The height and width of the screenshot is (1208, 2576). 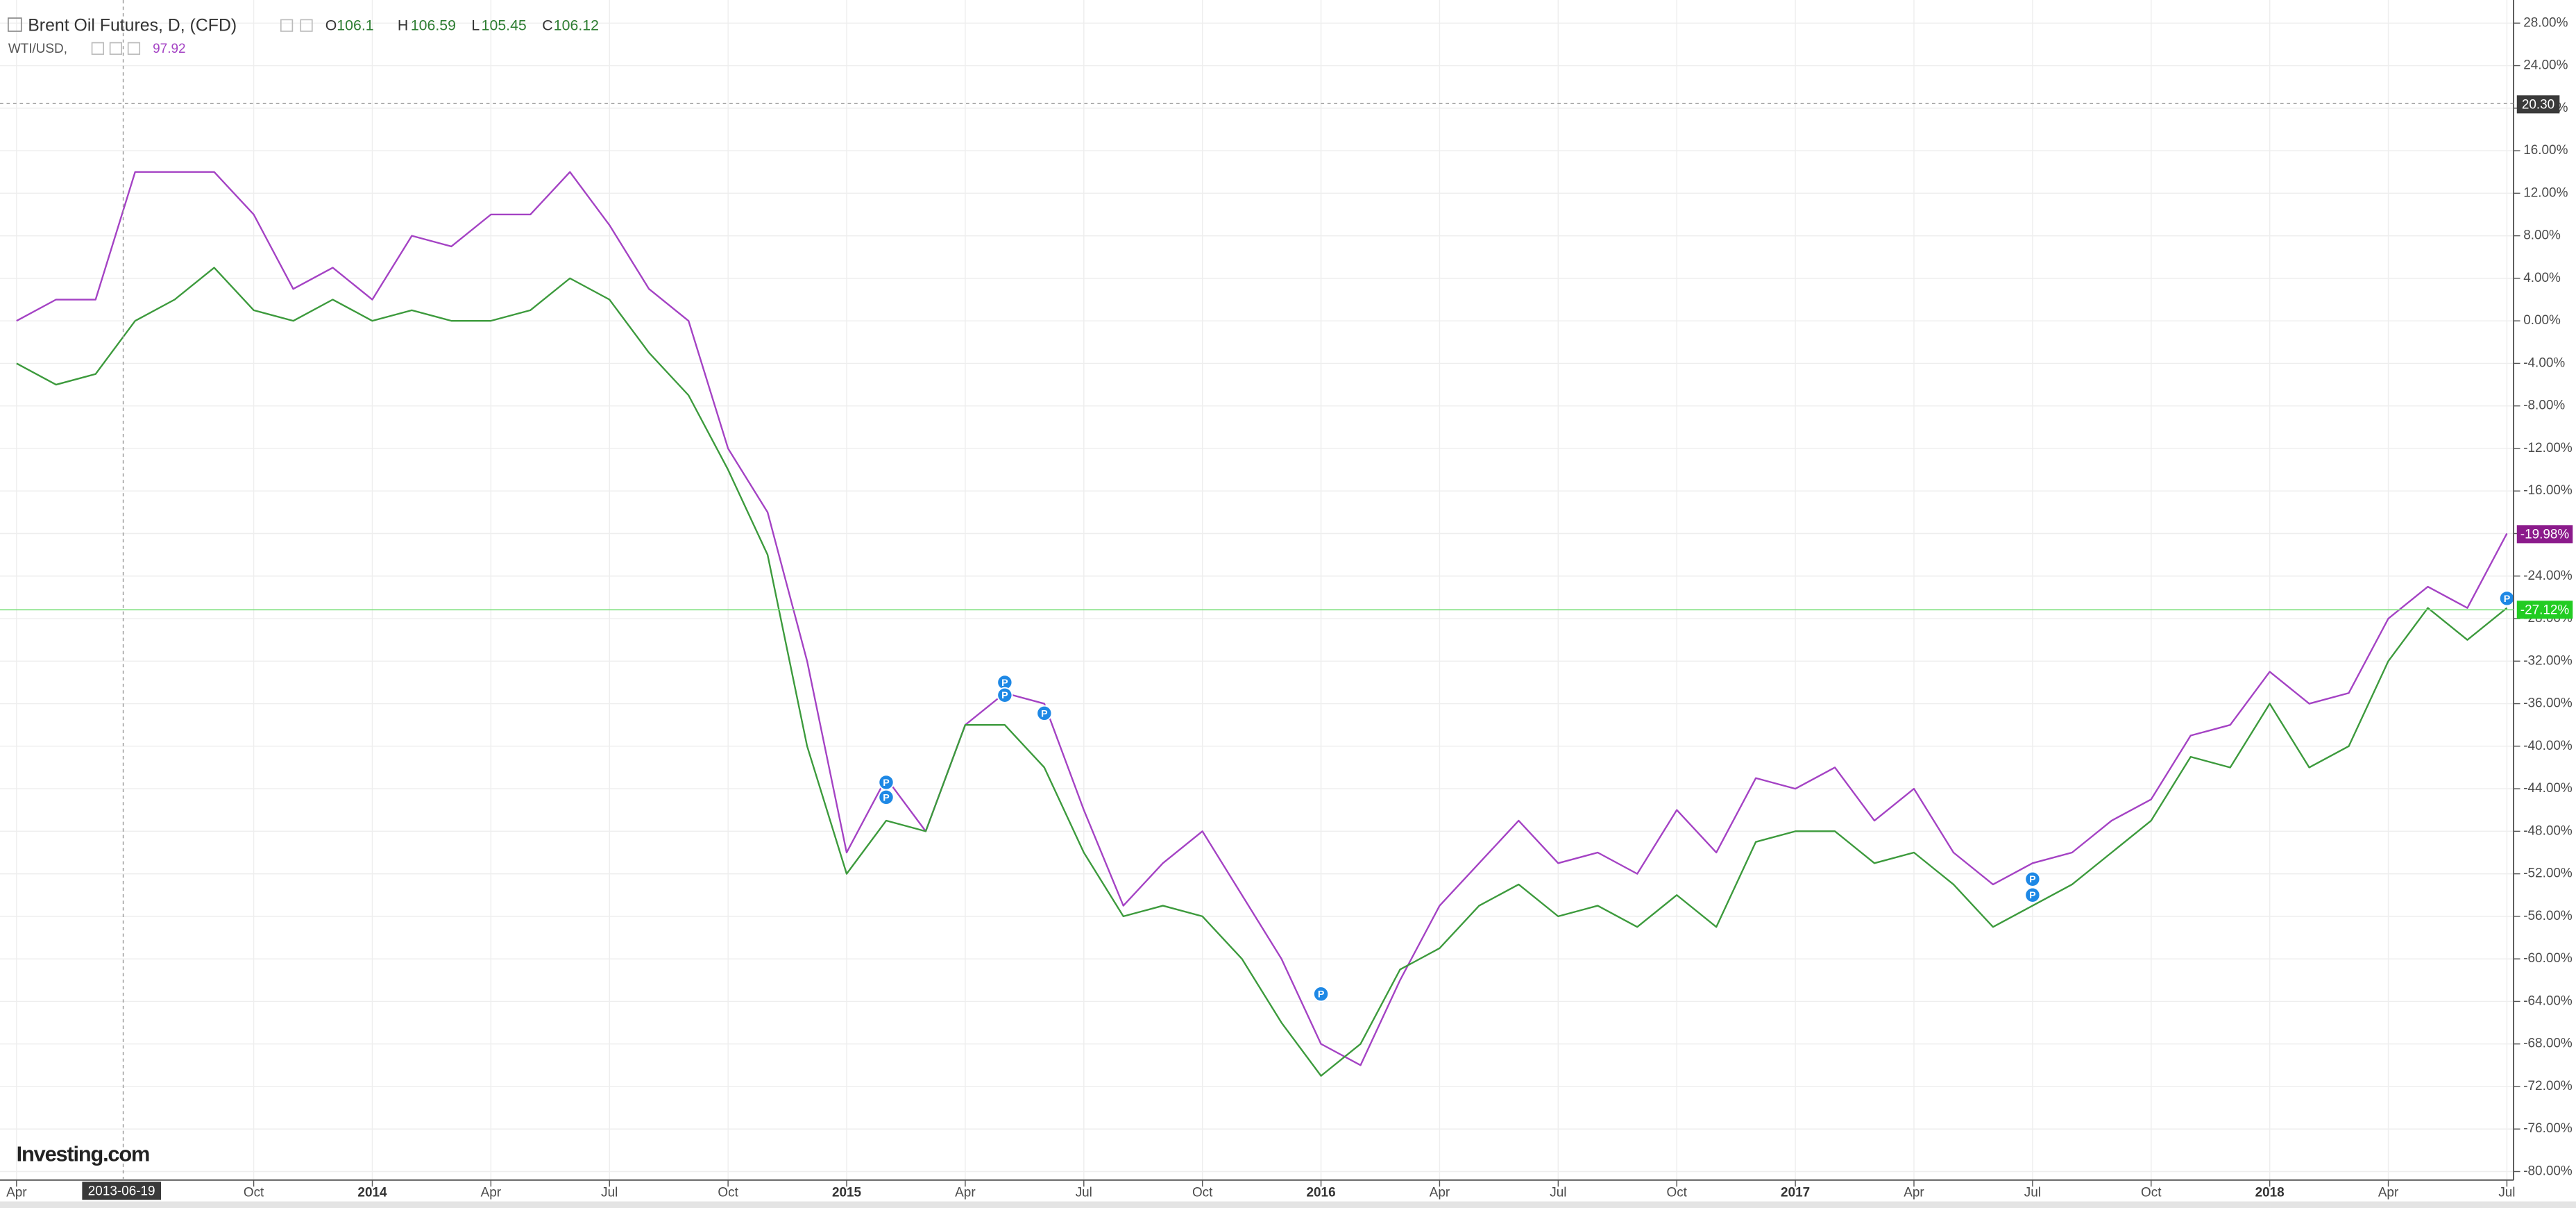 What do you see at coordinates (2548, 788) in the screenshot?
I see `y-tick-label: -44.00%` at bounding box center [2548, 788].